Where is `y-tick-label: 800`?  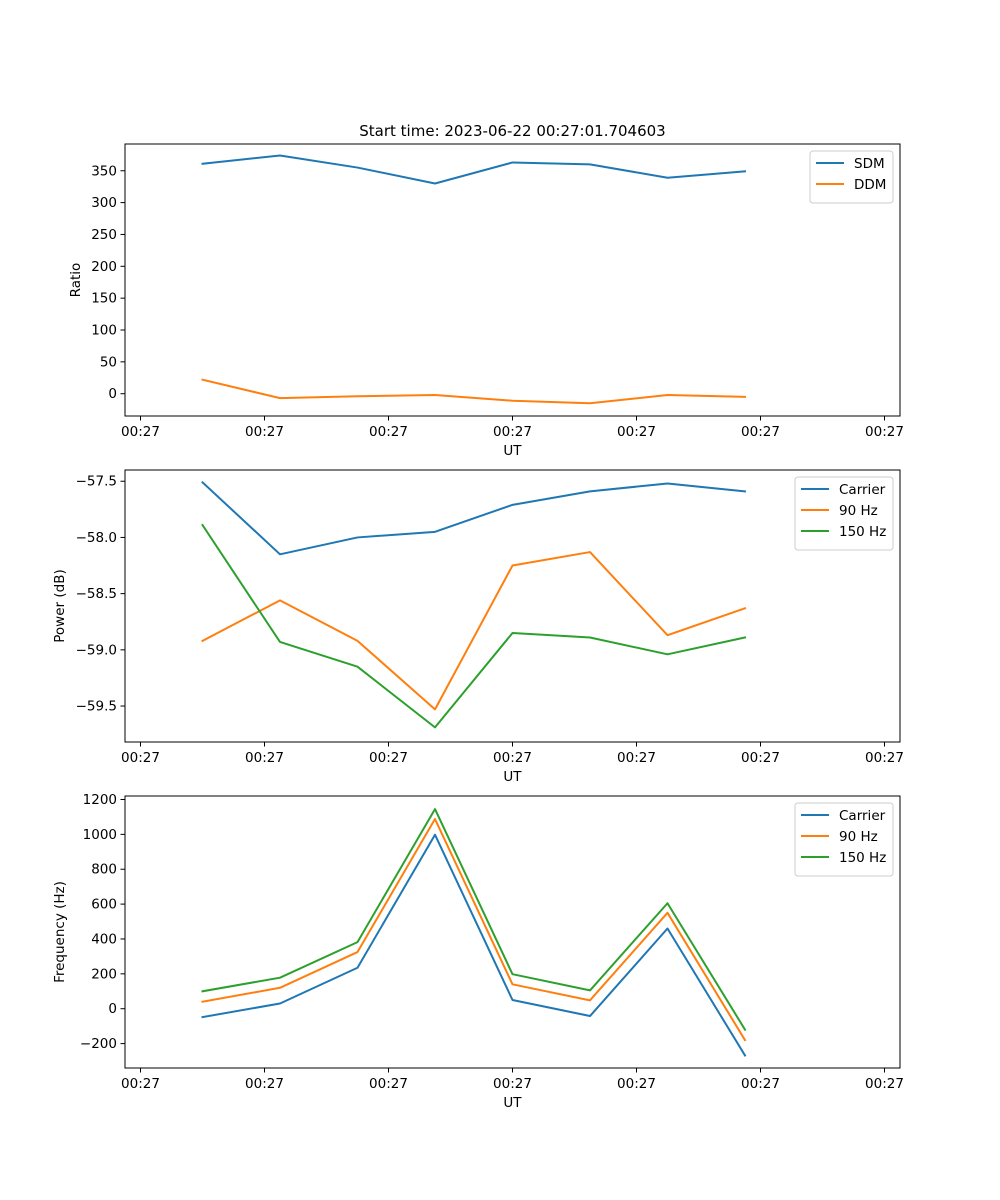 y-tick-label: 800 is located at coordinates (104, 870).